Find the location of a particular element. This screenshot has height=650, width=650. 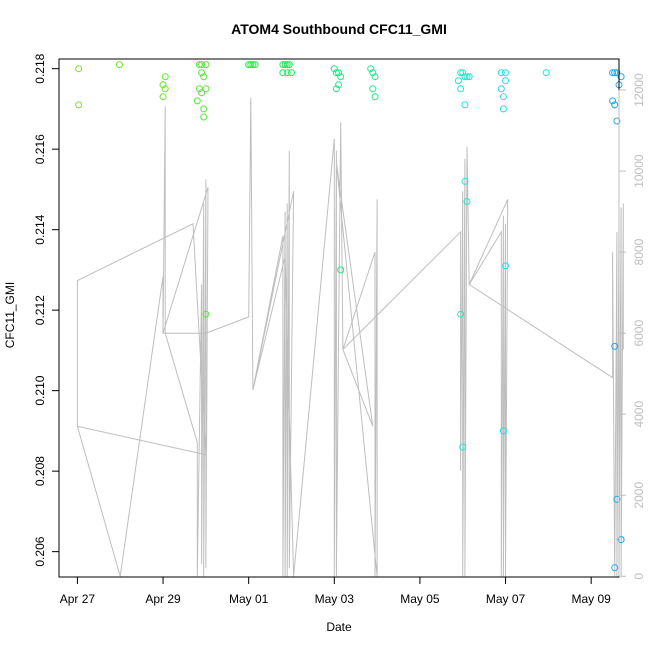

chart-title: ATOM4 Southbound CFC11_GMI is located at coordinates (339, 29).